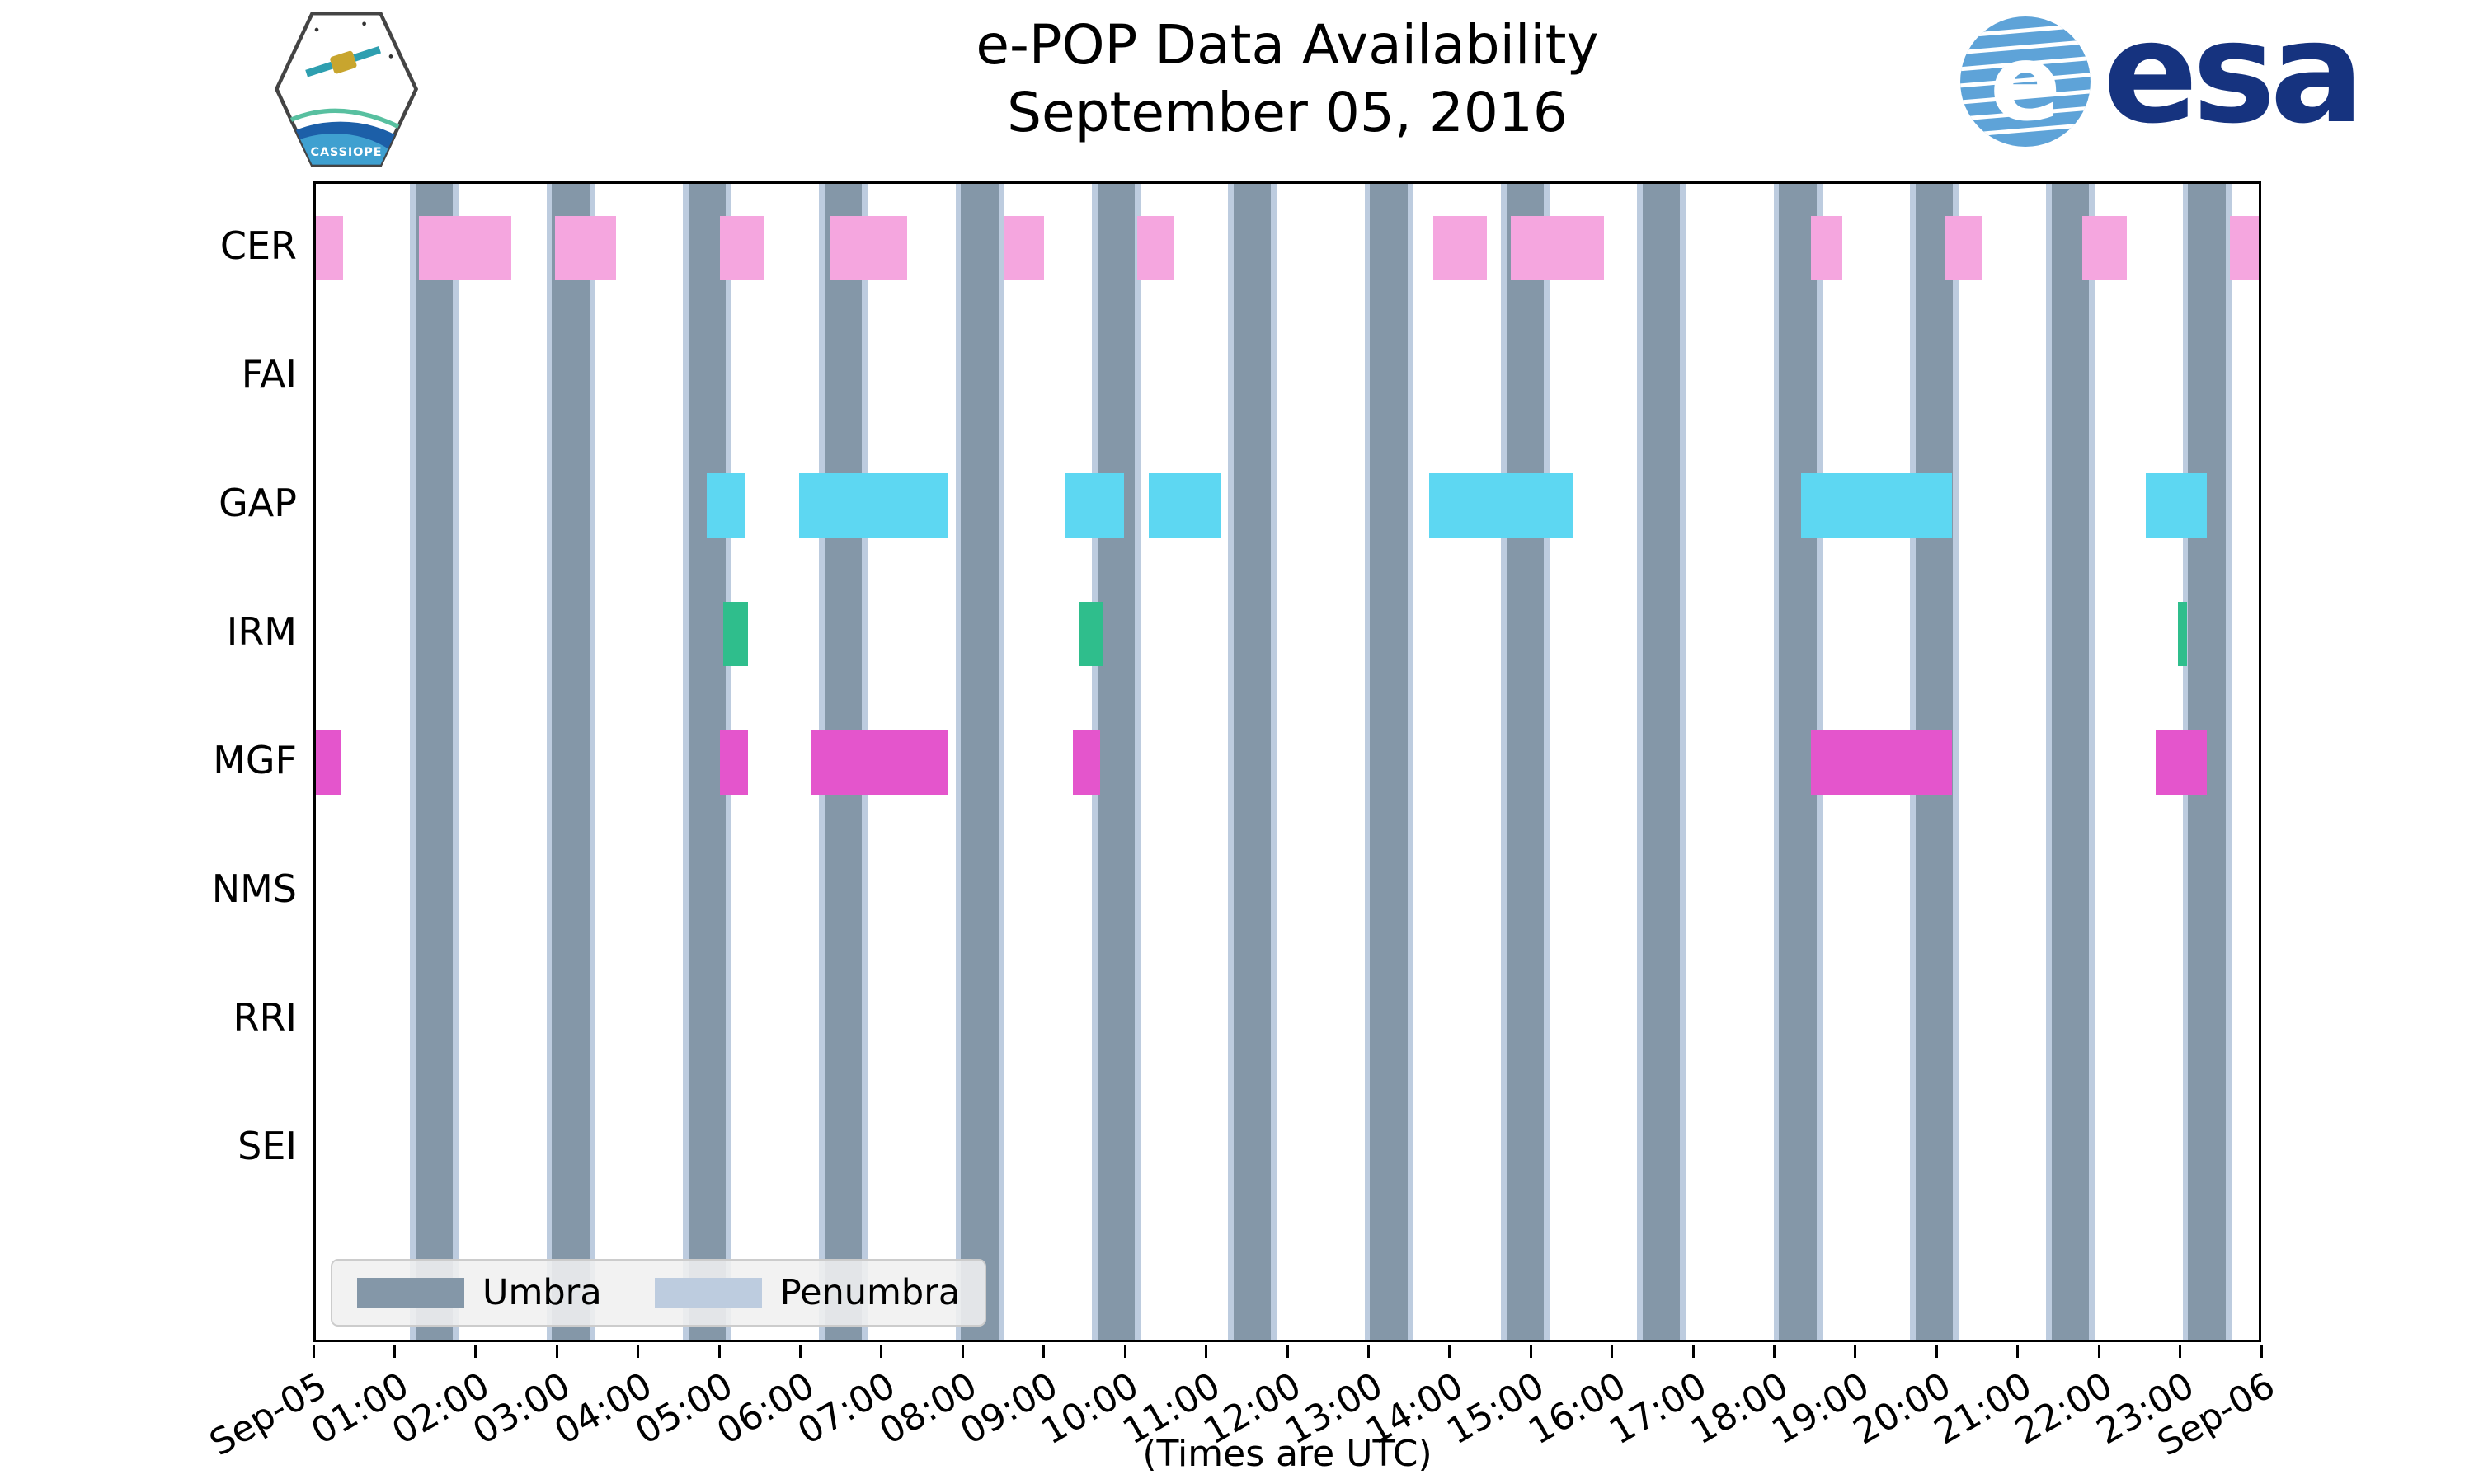 This screenshot has height=1484, width=2474. I want to click on cassiope-patch-graphic: CASSIOPE, so click(346, 89).